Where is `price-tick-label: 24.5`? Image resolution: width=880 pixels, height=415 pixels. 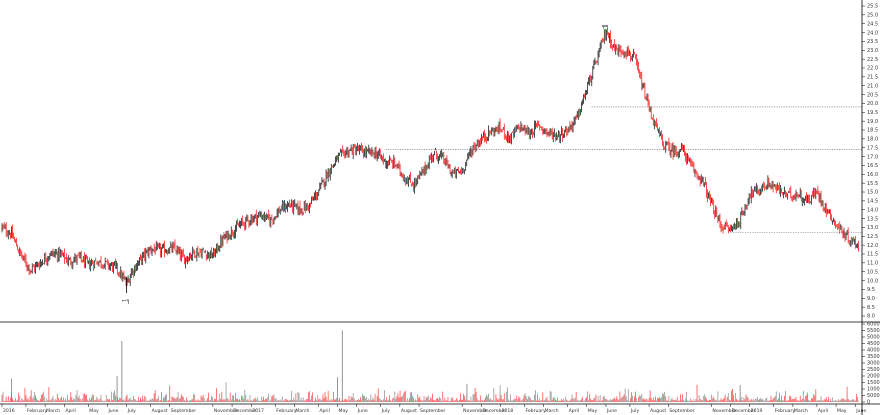 price-tick-label: 24.5 is located at coordinates (872, 24).